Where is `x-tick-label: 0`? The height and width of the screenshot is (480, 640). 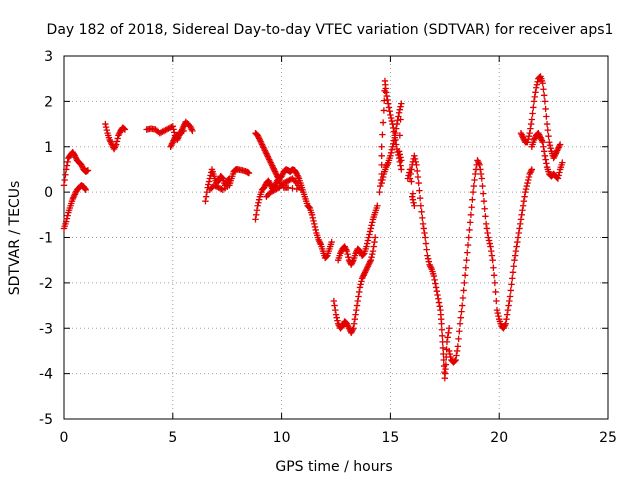
x-tick-label: 0 is located at coordinates (64, 438).